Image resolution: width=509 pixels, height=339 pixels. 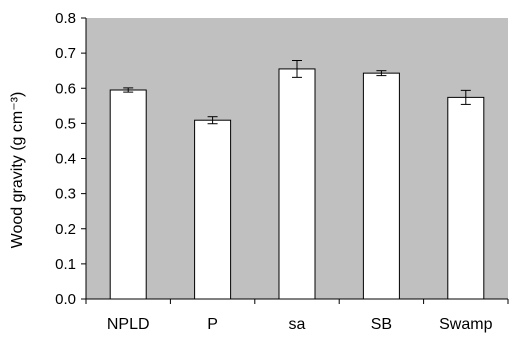 I want to click on bar-swamp, so click(x=466, y=198).